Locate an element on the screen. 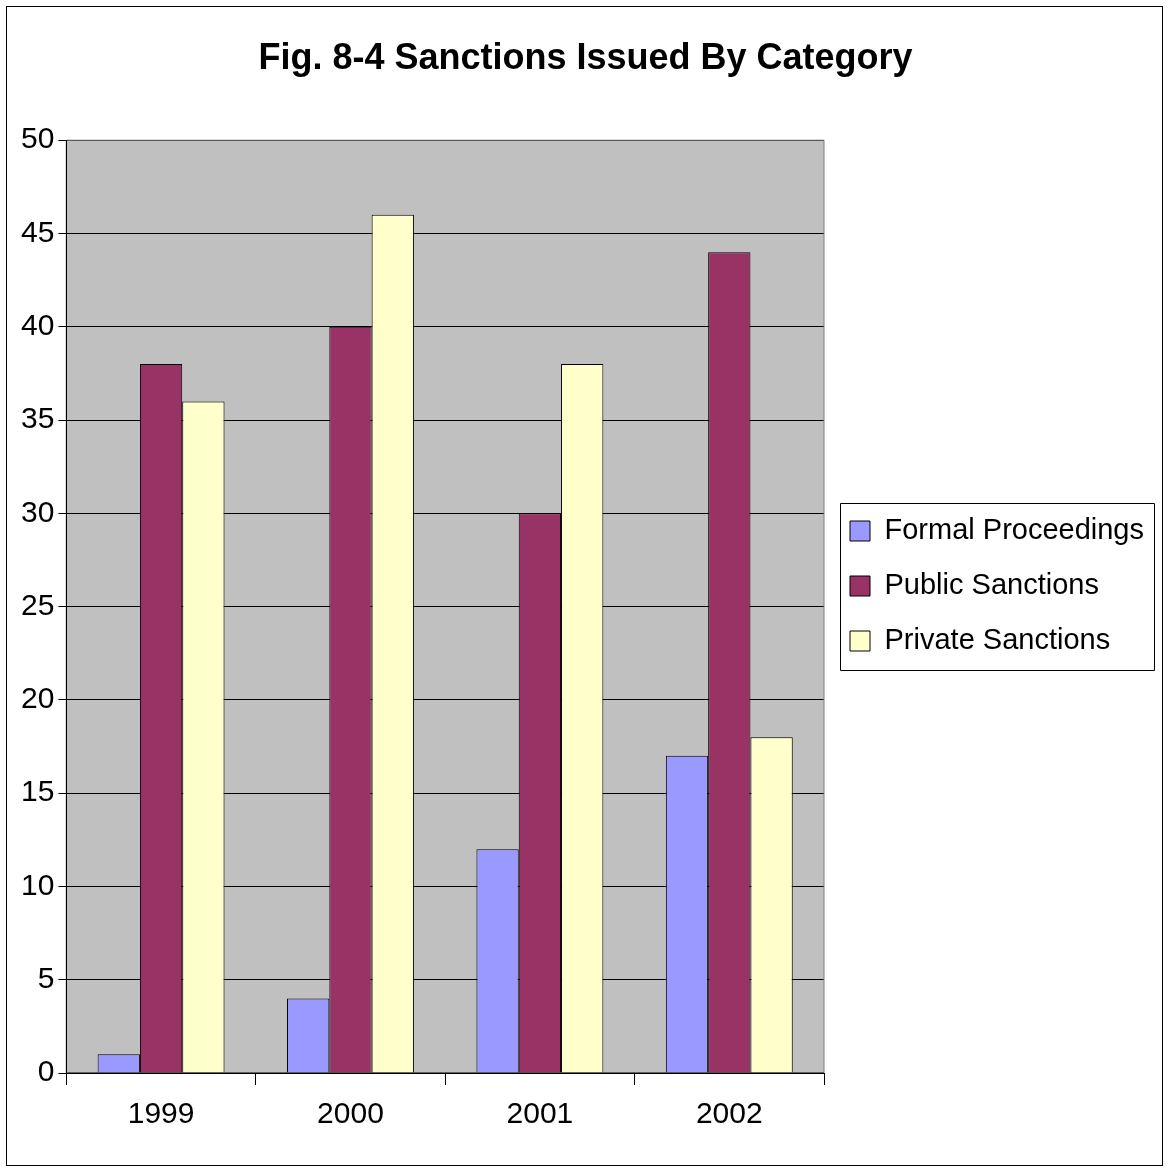 This screenshot has width=1171, height=1171. y-tick-label: 10 is located at coordinates (37, 884).